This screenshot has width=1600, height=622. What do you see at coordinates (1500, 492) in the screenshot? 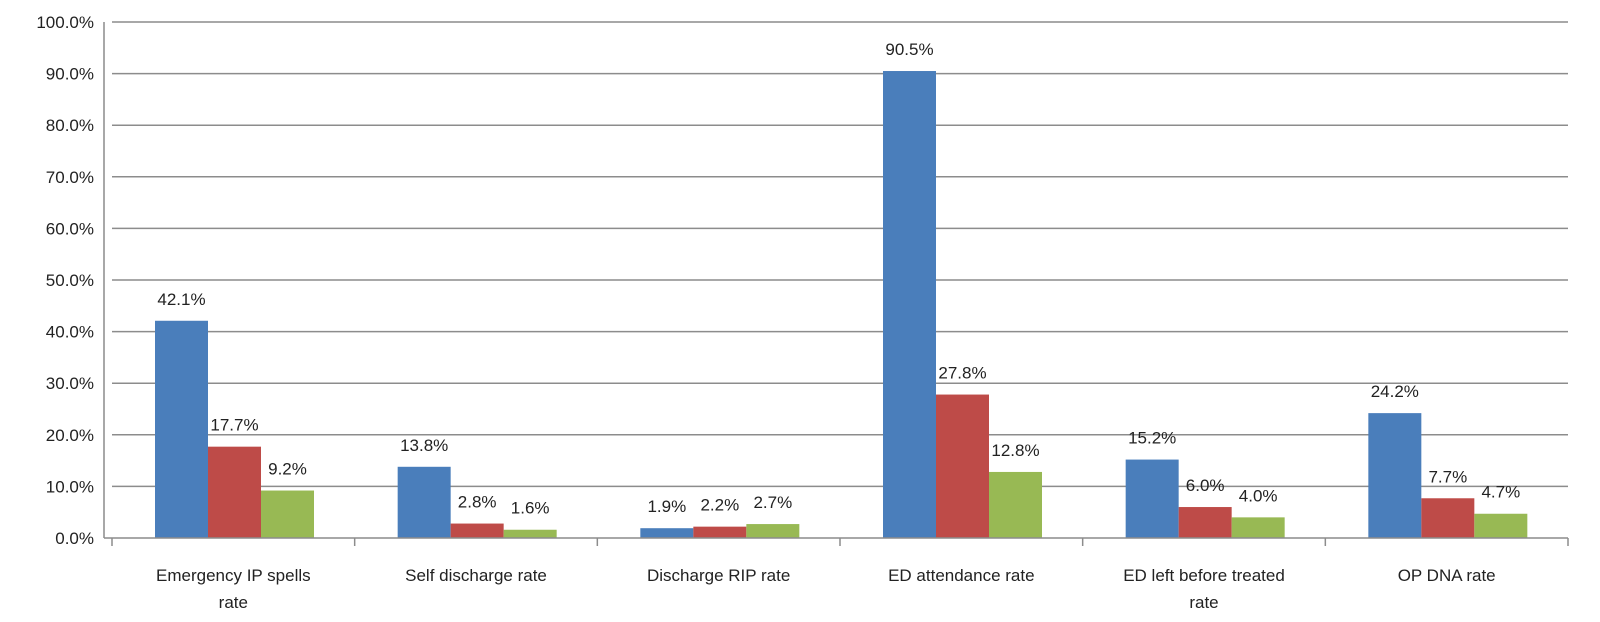
I see `data-label: 4.7%` at bounding box center [1500, 492].